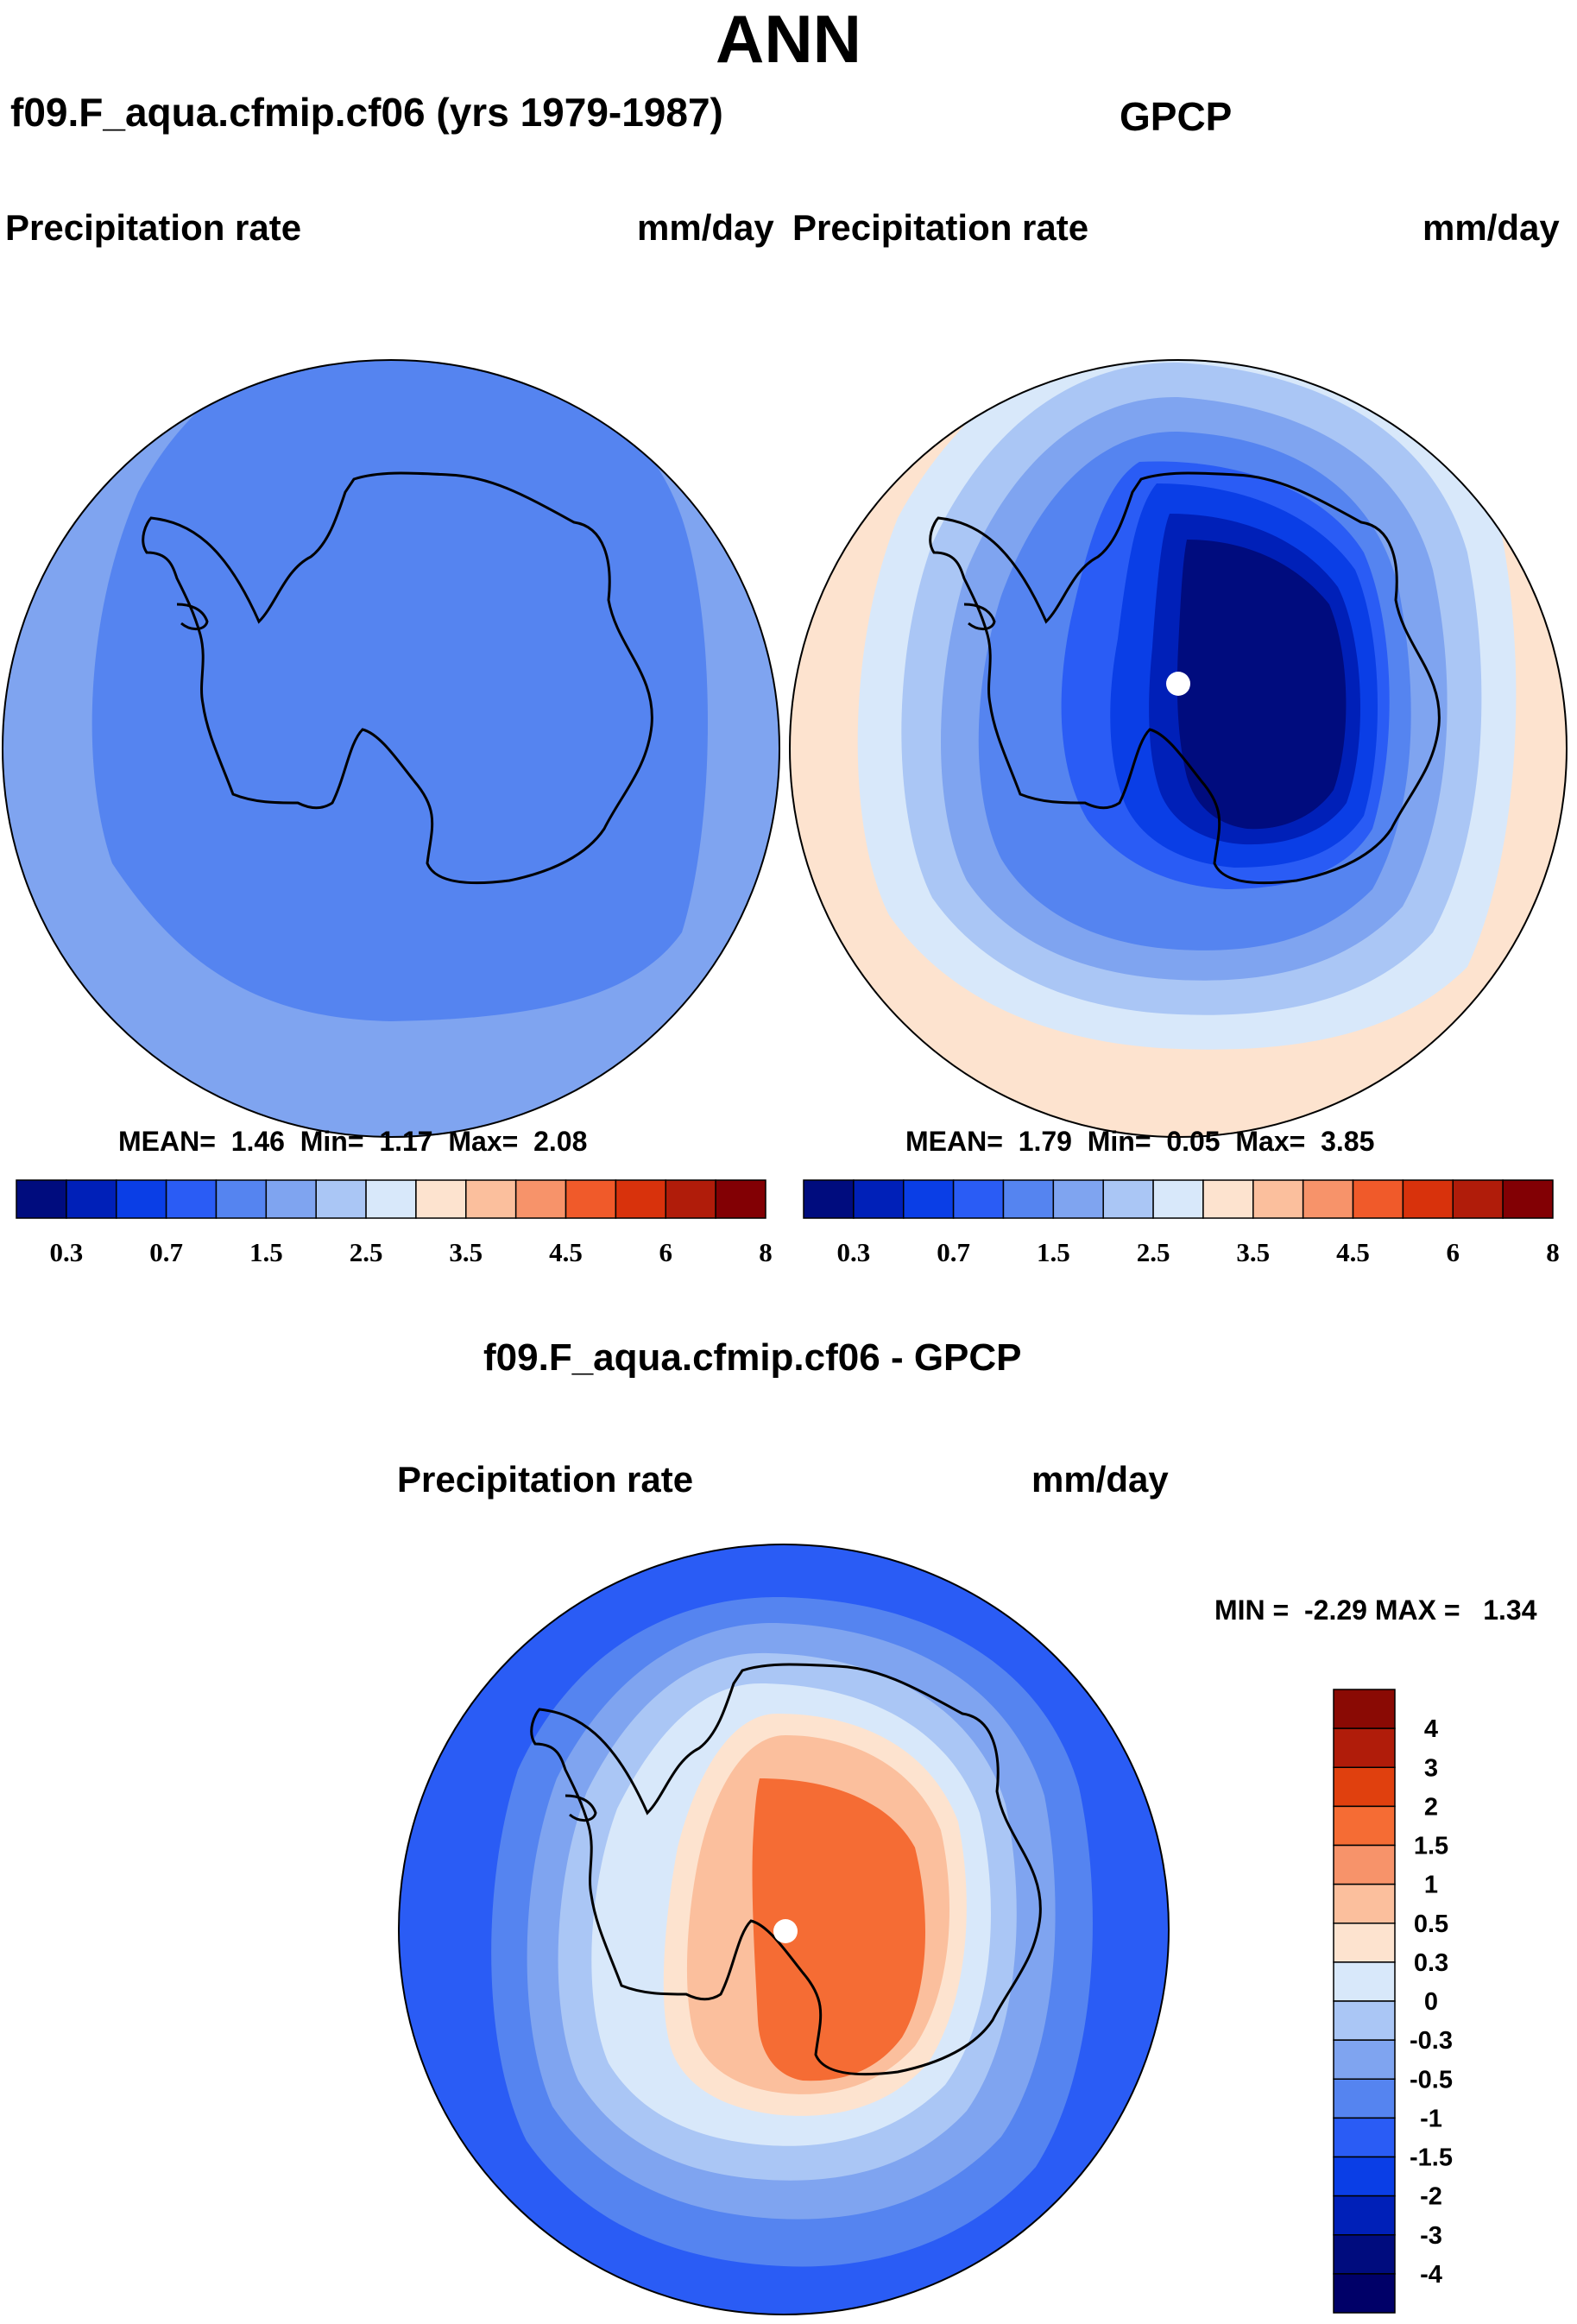  What do you see at coordinates (1431, 2197) in the screenshot?
I see `colorbar-tick-label: -2` at bounding box center [1431, 2197].